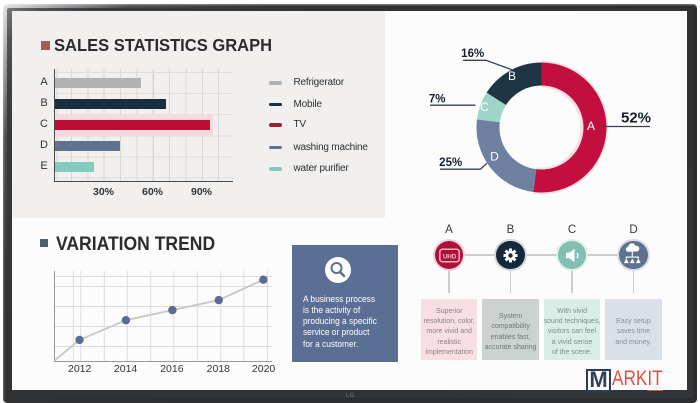 The height and width of the screenshot is (403, 700). Describe the element at coordinates (636, 118) in the screenshot. I see `svg-text: 52%` at that location.